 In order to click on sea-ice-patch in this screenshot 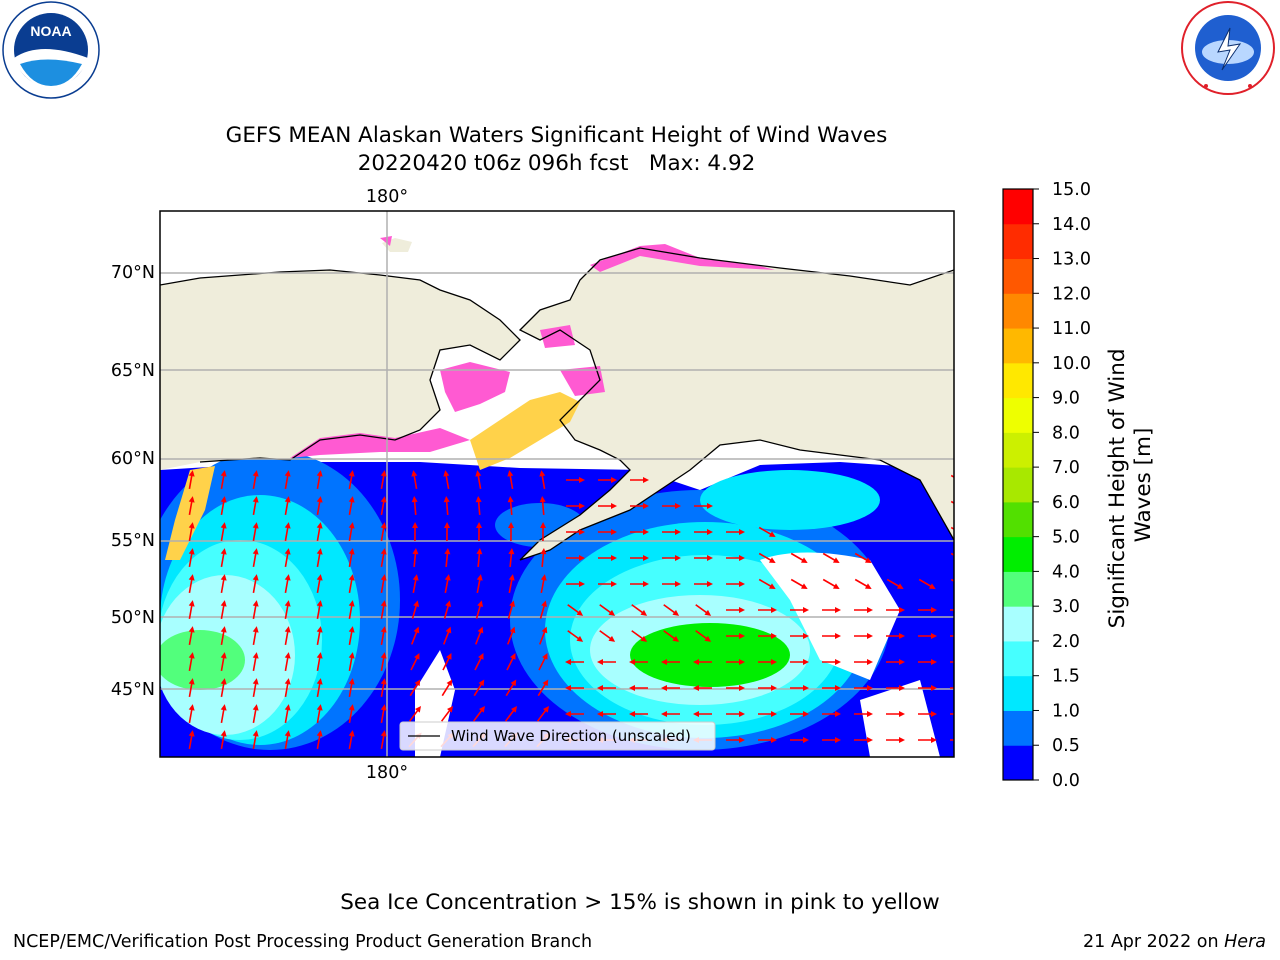, I will do `click(380, 443)`.